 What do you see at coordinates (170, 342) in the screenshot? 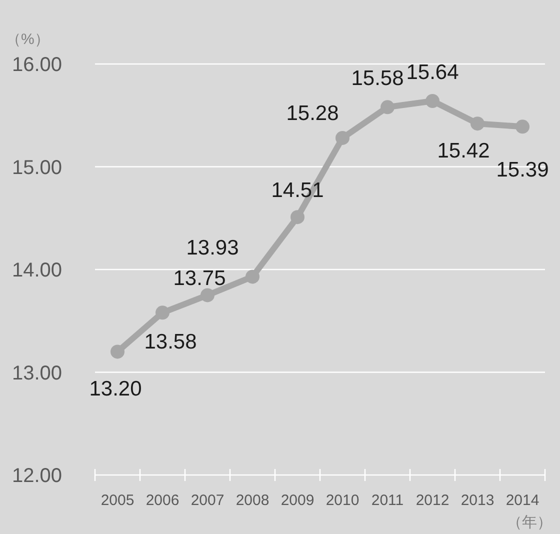
I see `text: 13.58` at bounding box center [170, 342].